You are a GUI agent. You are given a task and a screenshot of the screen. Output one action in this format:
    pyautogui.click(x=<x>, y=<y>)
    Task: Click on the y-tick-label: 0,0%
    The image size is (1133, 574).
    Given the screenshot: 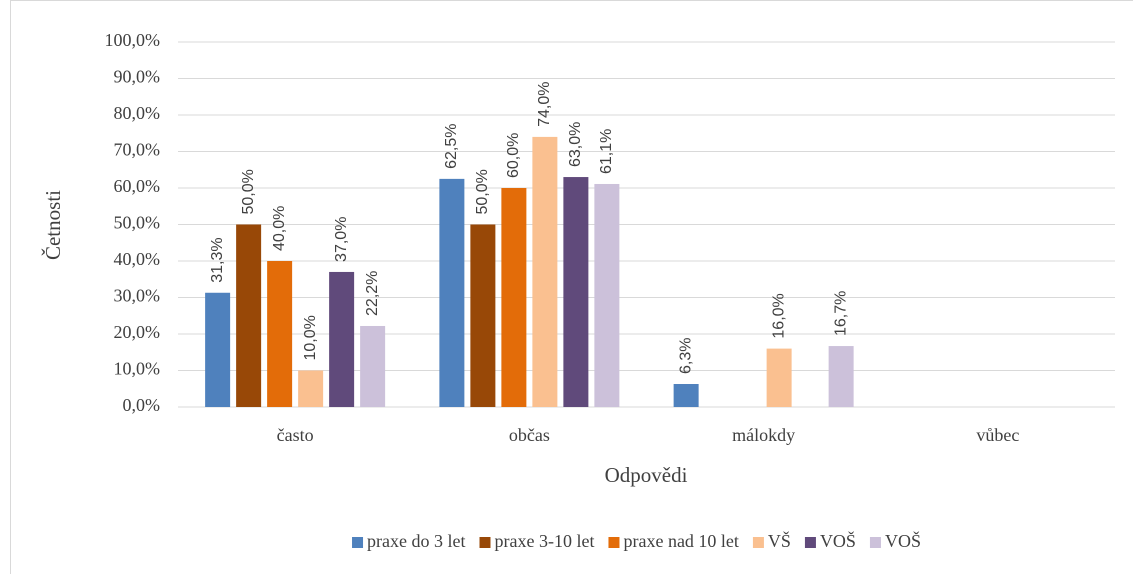 What is the action you would take?
    pyautogui.click(x=142, y=405)
    